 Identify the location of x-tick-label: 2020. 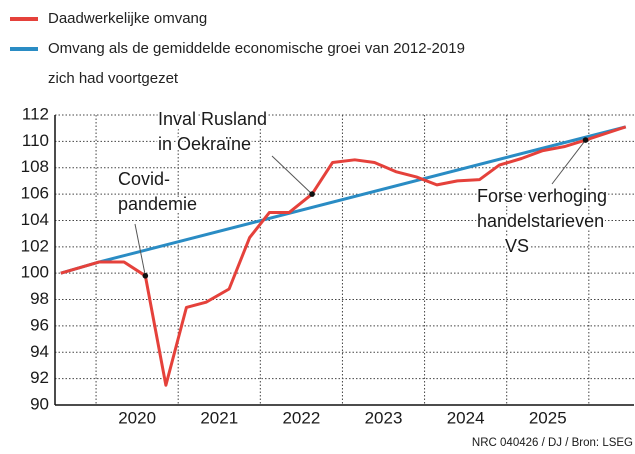
(137, 417).